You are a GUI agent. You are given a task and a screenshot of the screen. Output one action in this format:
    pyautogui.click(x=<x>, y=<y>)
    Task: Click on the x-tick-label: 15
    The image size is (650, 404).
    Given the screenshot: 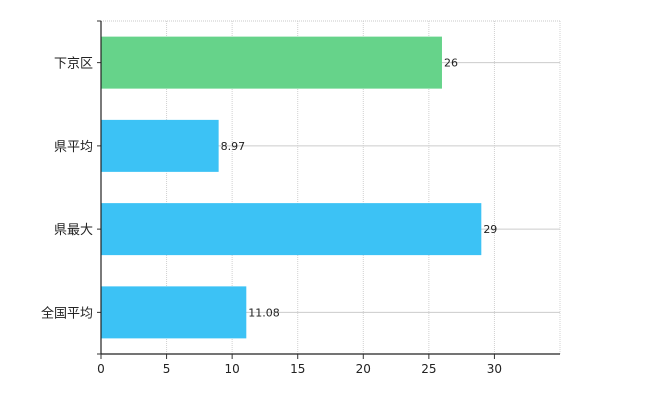 What is the action you would take?
    pyautogui.click(x=297, y=369)
    